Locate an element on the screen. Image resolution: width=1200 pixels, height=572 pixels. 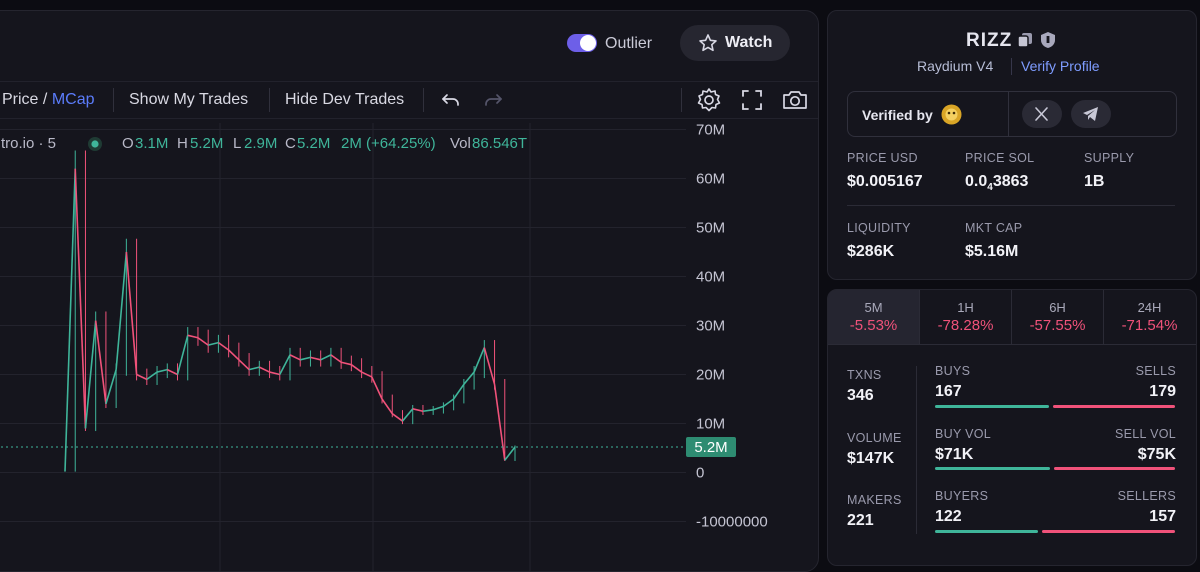
y-tick-label: 10M is located at coordinates (710, 424).